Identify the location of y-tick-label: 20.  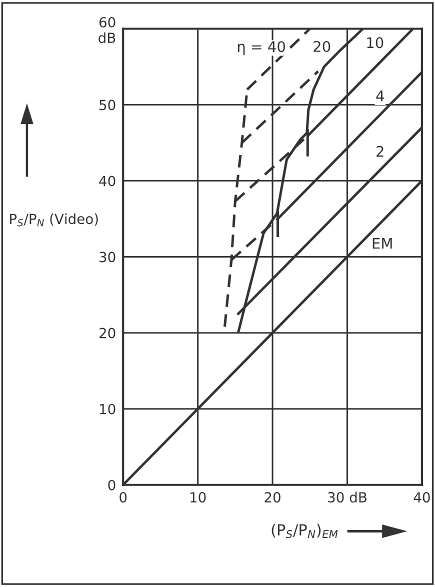
(108, 333).